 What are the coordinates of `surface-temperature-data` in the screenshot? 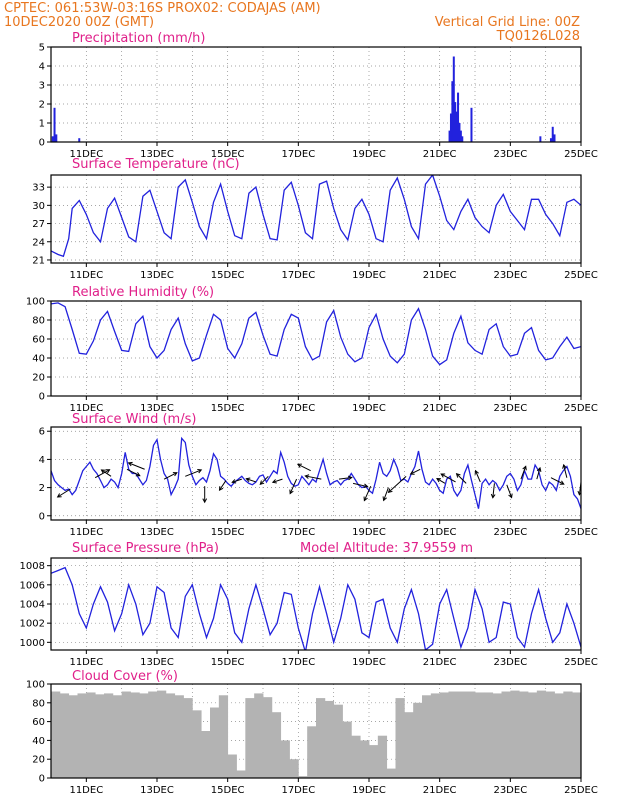 It's located at (316, 216).